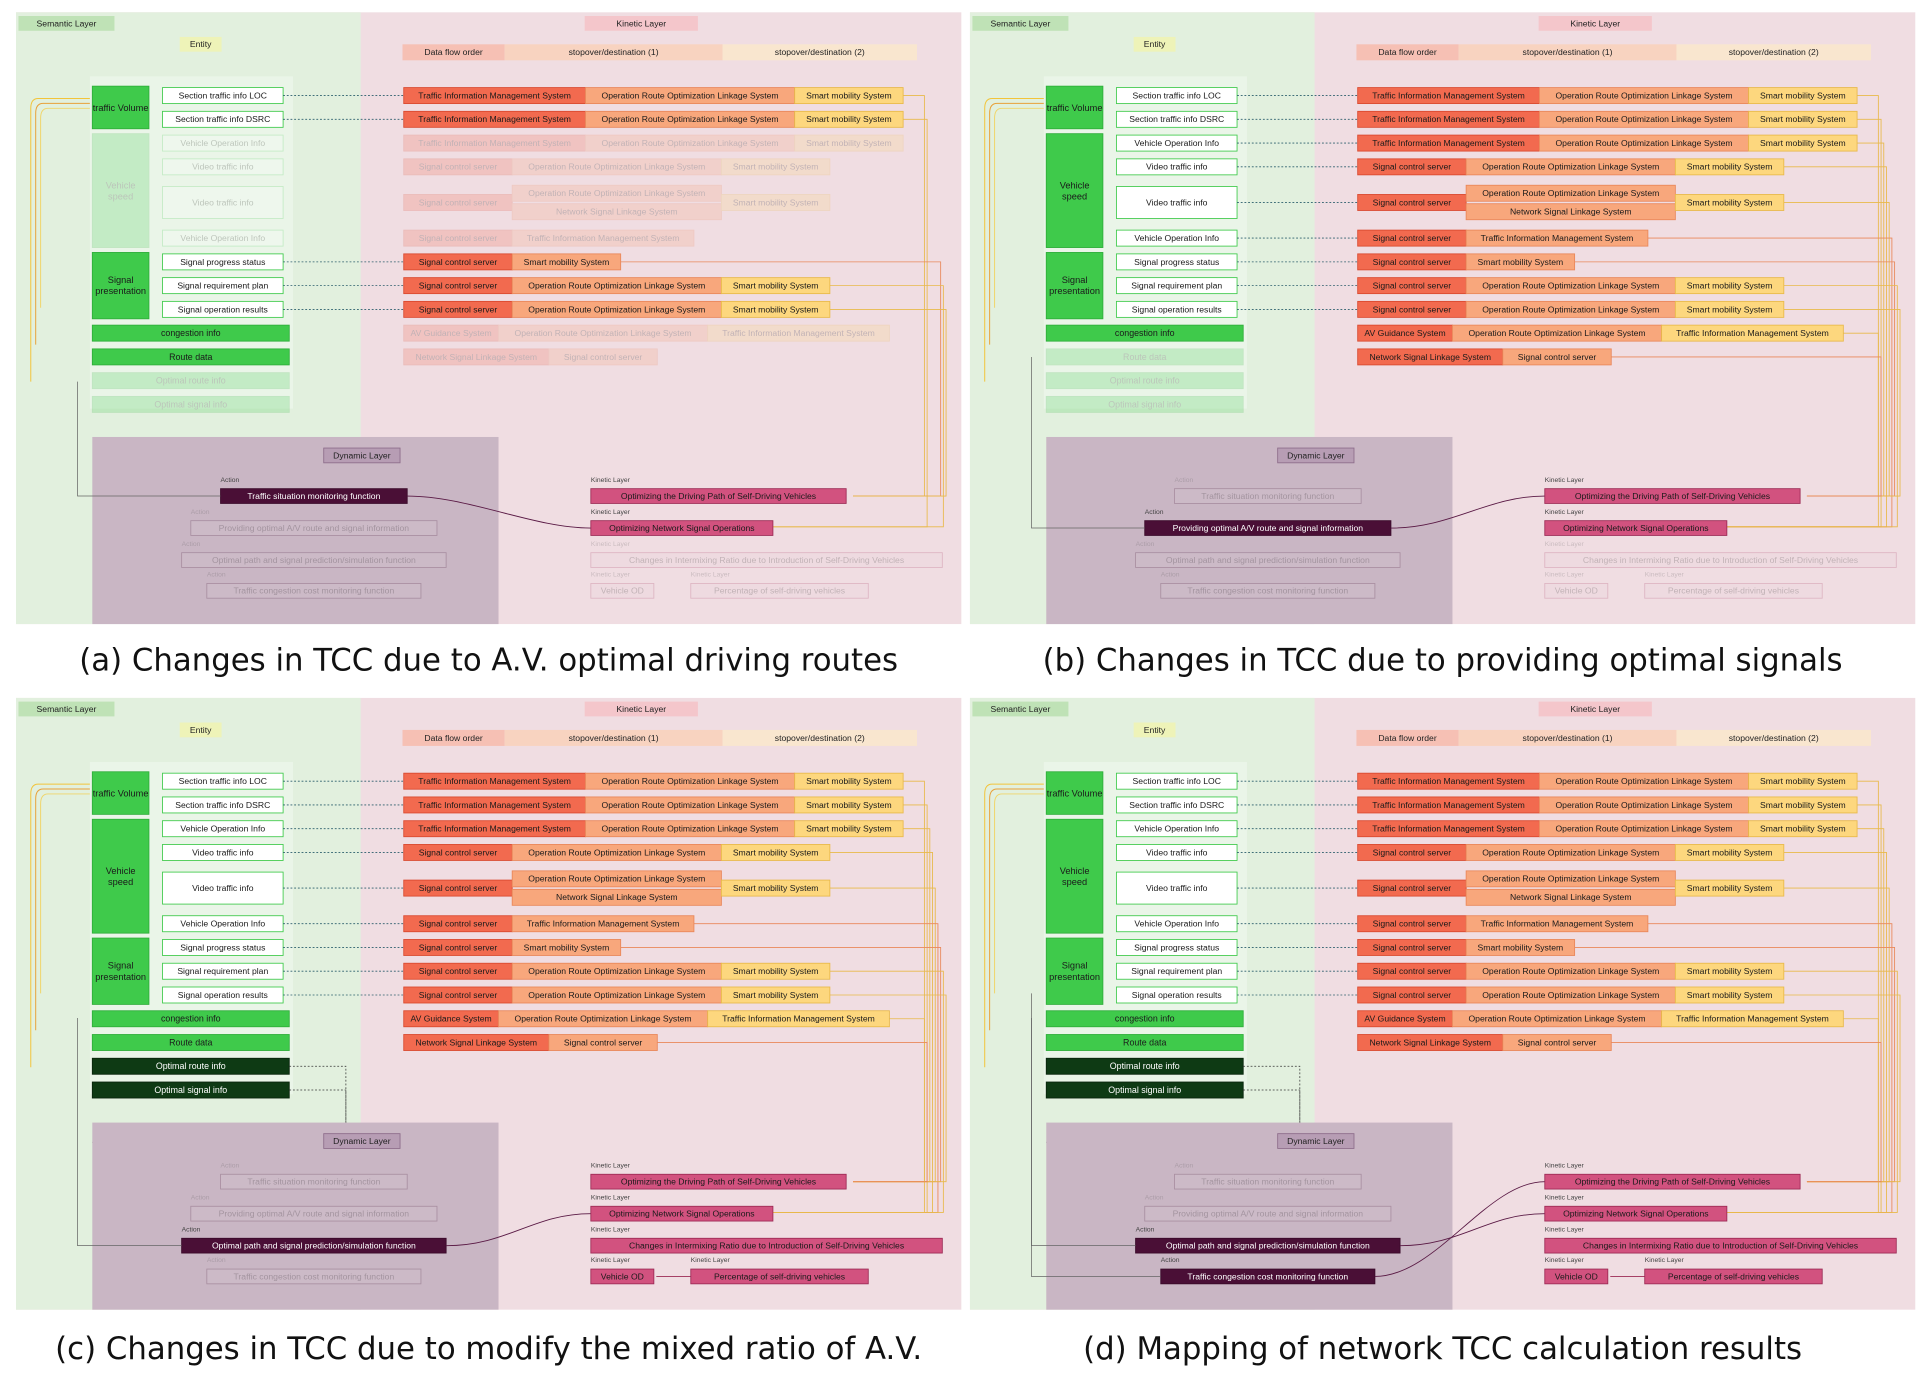 Image resolution: width=1930 pixels, height=1379 pixels. I want to click on group-row: Vehicle speed, so click(120, 876).